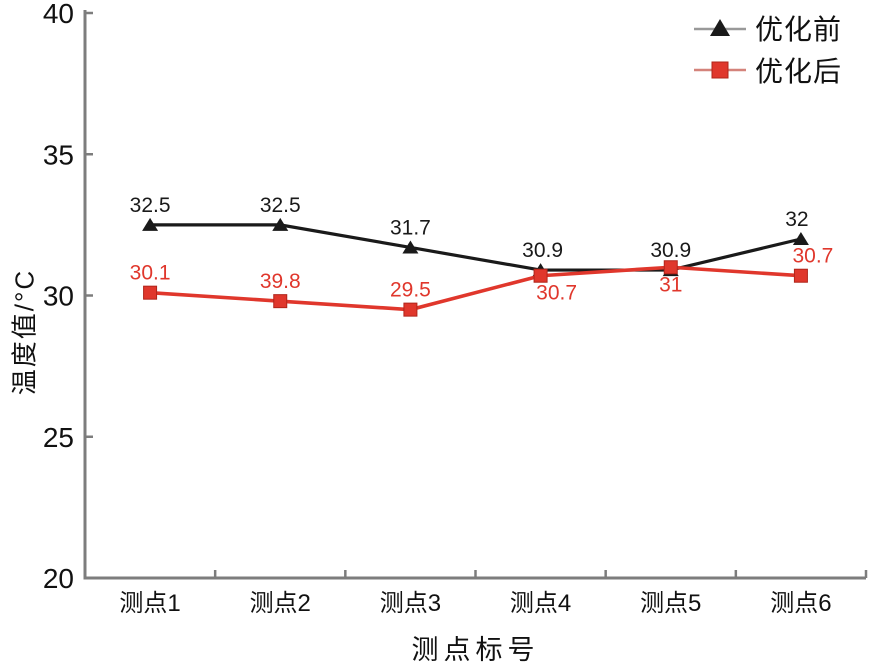  I want to click on data-point-label: 30.1, so click(150, 273).